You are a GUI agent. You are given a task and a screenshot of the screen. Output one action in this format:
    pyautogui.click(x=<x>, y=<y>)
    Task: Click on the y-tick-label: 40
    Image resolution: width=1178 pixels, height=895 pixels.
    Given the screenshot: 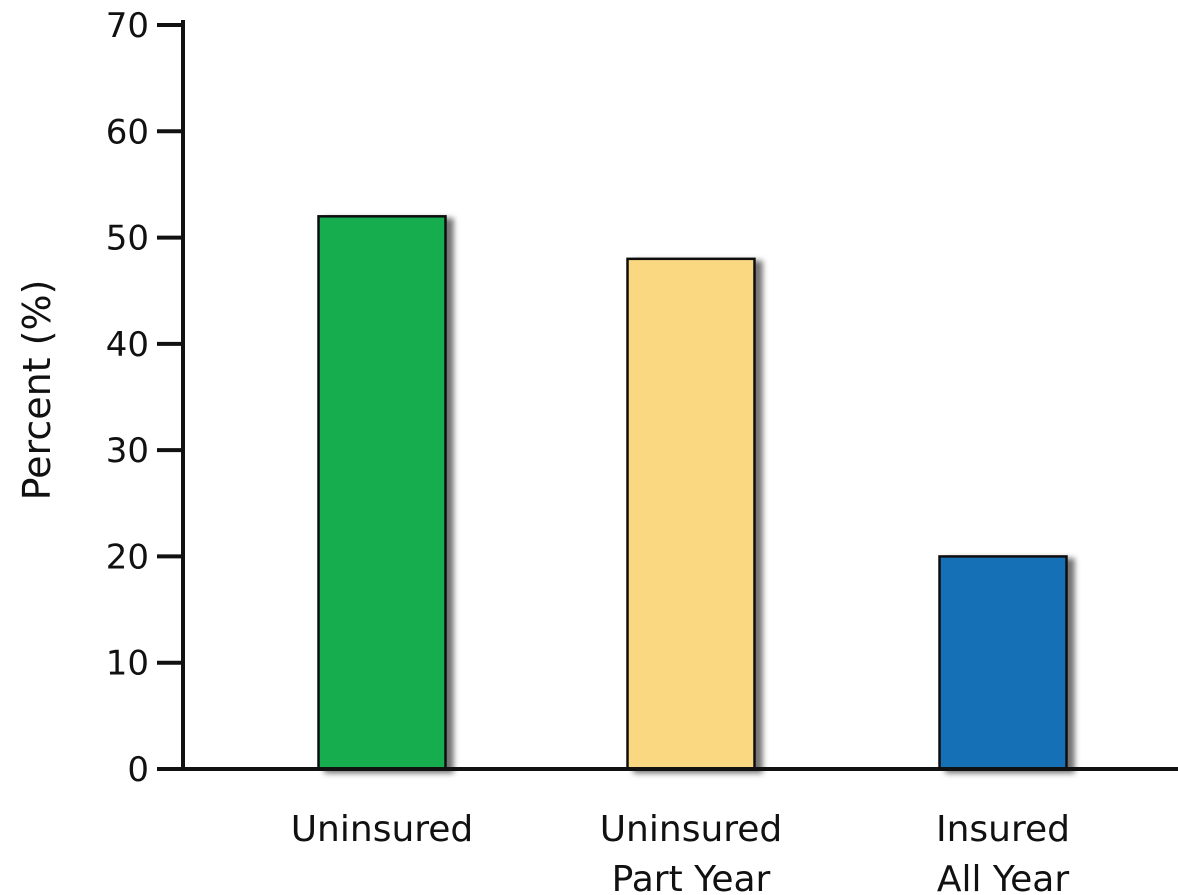 What is the action you would take?
    pyautogui.click(x=127, y=345)
    